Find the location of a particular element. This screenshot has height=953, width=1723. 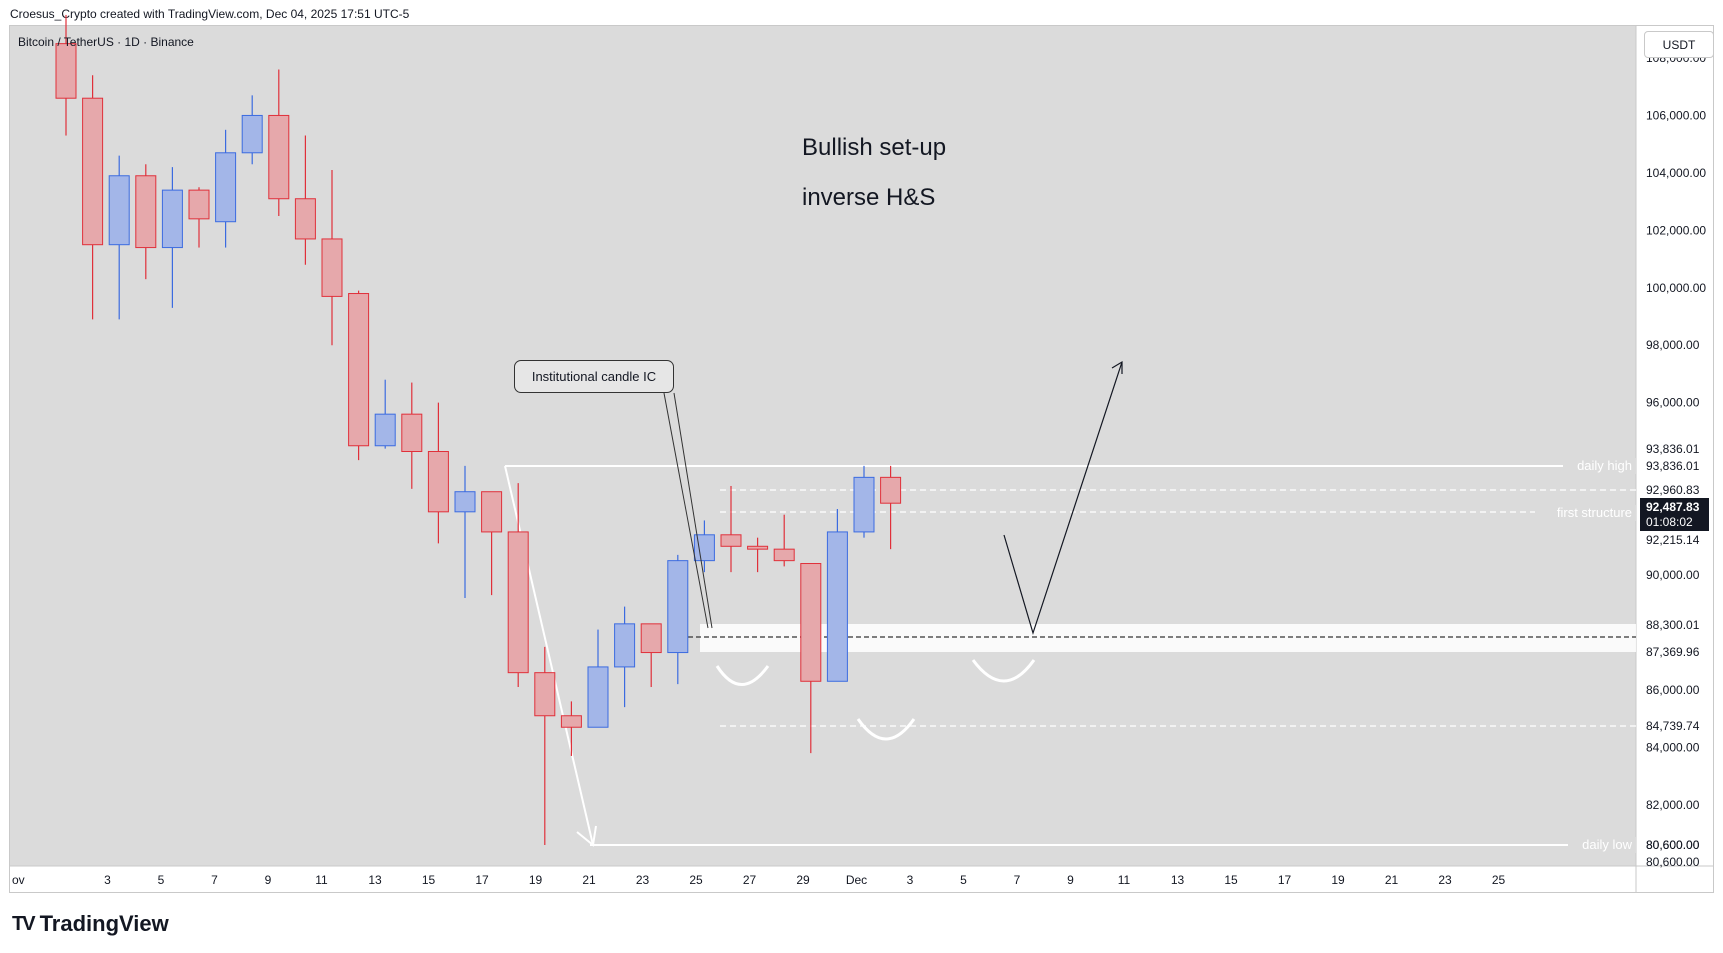

drop-trendline is located at coordinates (549, 655).